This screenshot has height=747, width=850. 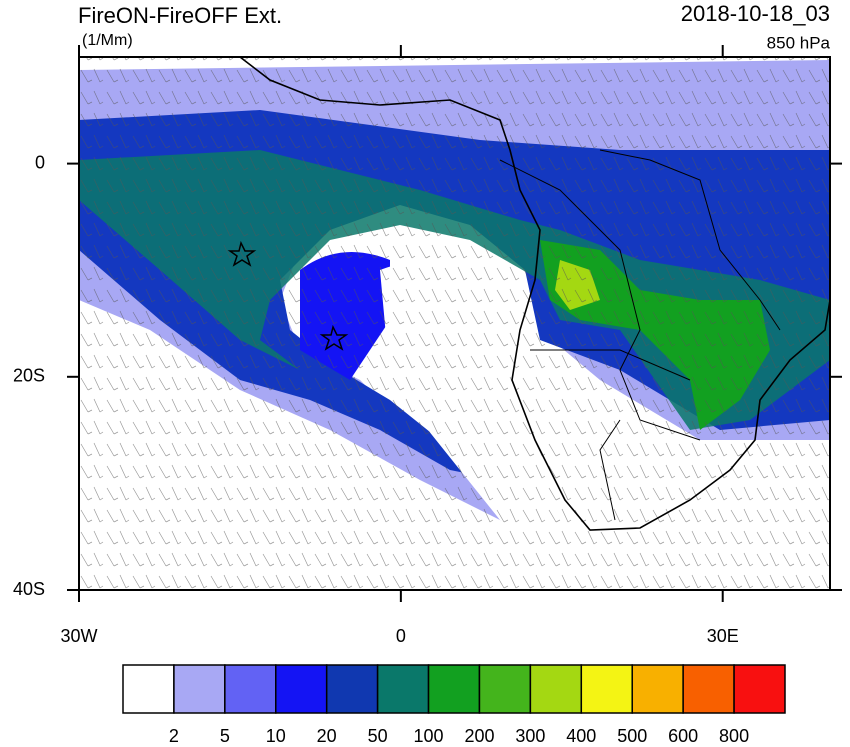 I want to click on level: 850 hPa, so click(x=799, y=42).